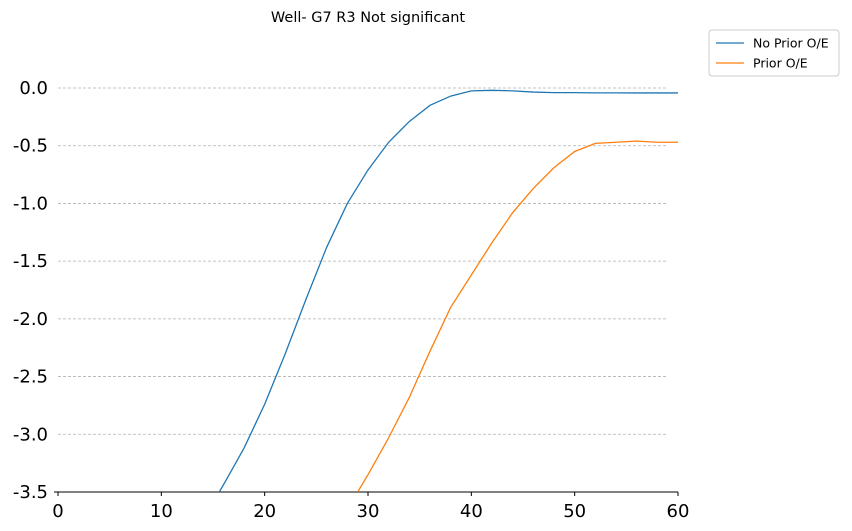  What do you see at coordinates (30, 203) in the screenshot?
I see `y-tick-label: -1.0` at bounding box center [30, 203].